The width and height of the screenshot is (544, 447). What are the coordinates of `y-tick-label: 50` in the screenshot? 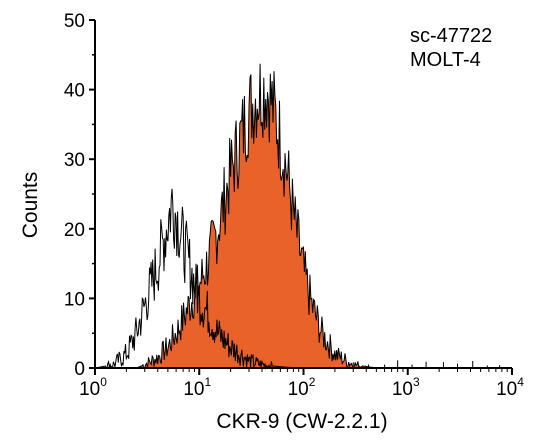 It's located at (74, 21).